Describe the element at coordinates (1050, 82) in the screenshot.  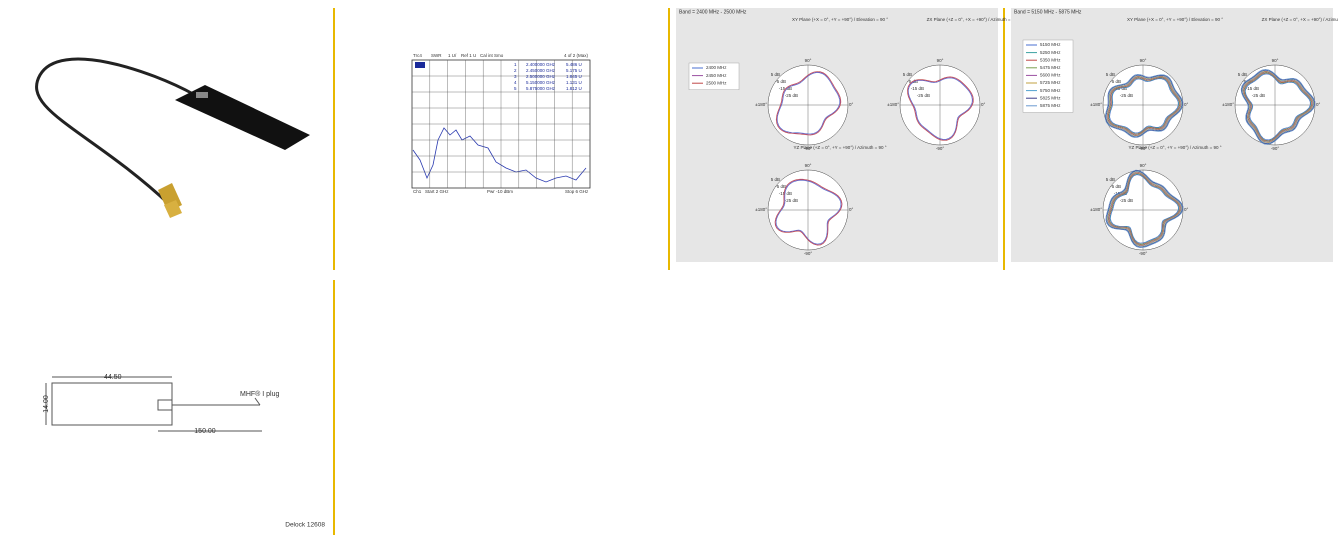
I see `legend-label: 5725 MHz` at that location.